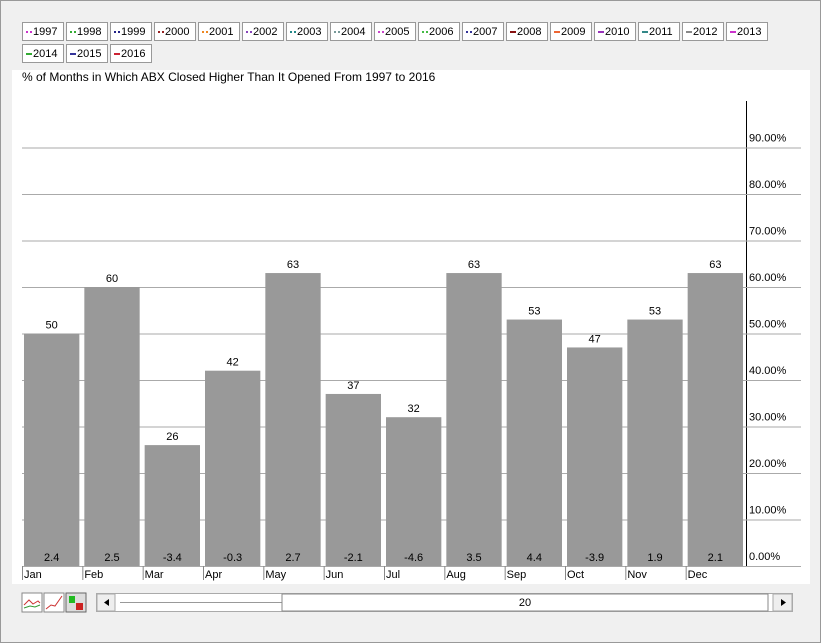 This screenshot has width=821, height=643. Describe the element at coordinates (764, 557) in the screenshot. I see `y-tick-label: 0.00%` at that location.